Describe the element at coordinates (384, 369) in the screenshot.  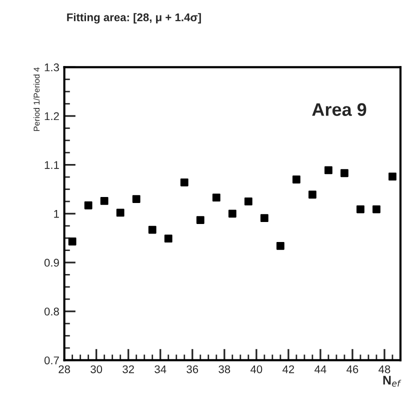
I see `x-tick-label: 48` at that location.